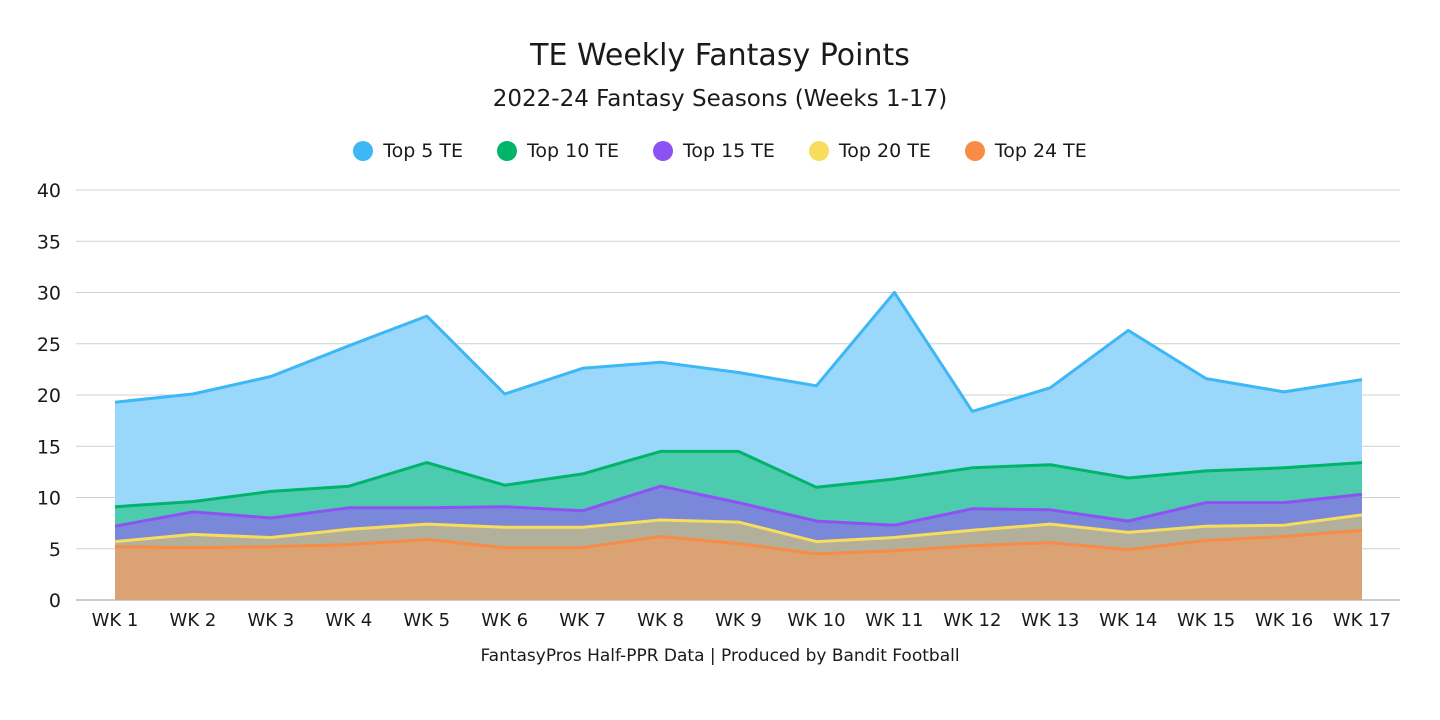 This screenshot has width=1440, height=720. What do you see at coordinates (504, 620) in the screenshot?
I see `x-tick-label: WK 6` at bounding box center [504, 620].